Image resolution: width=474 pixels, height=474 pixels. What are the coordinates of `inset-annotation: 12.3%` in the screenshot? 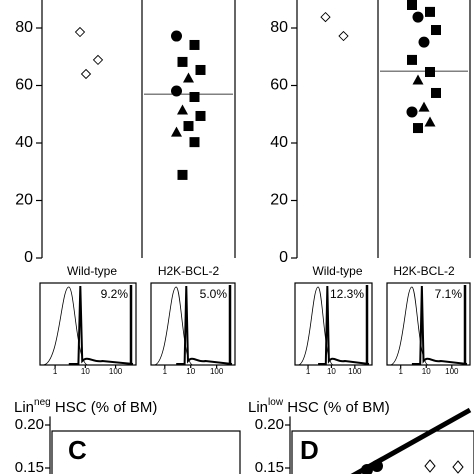 It's located at (347, 294).